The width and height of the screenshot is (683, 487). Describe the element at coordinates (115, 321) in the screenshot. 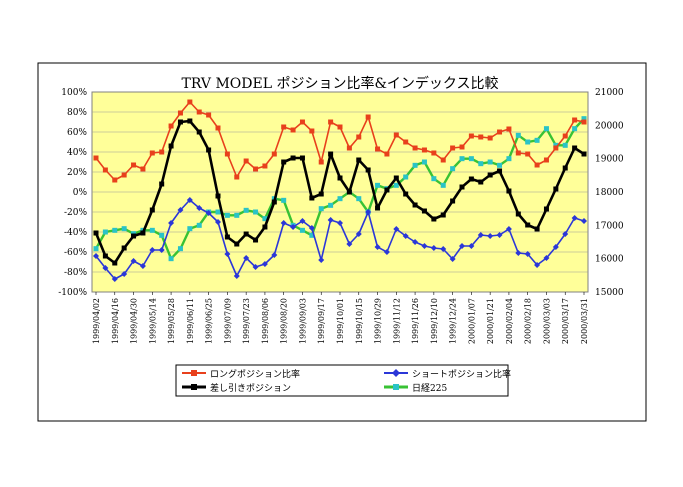

I see `x-tick-label: 1999/04/16` at that location.